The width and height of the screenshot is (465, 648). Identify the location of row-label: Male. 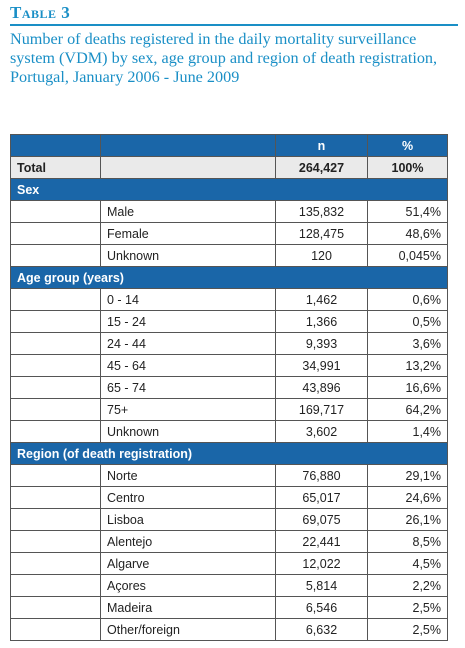
(188, 211).